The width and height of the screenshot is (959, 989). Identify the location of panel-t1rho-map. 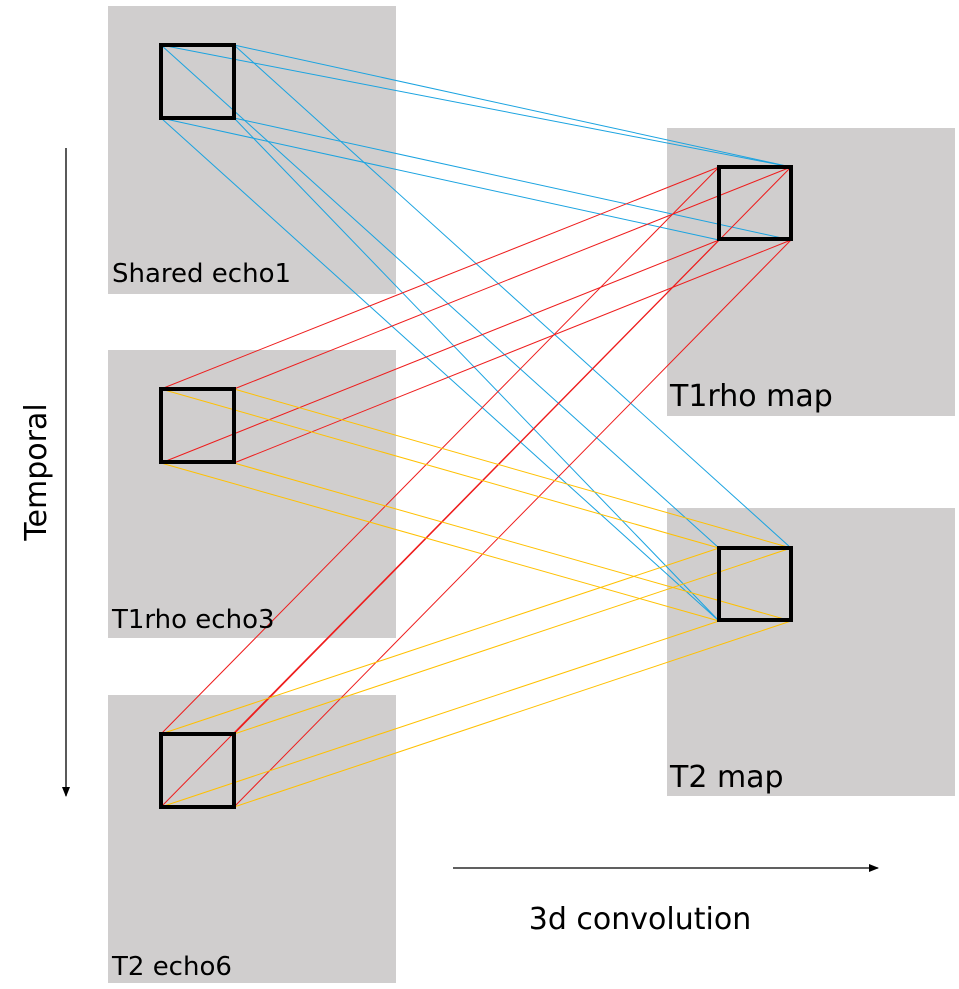
(811, 272).